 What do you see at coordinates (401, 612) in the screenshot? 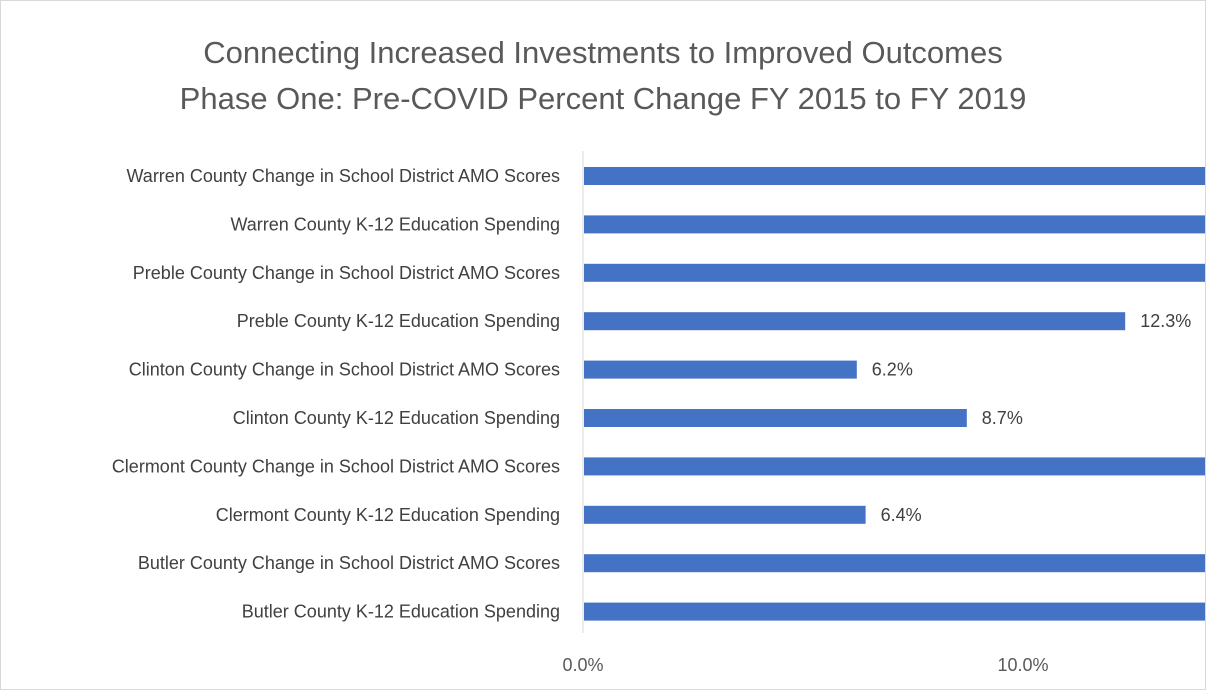
I see `category-label: Butler County K-12 Education Spending` at bounding box center [401, 612].